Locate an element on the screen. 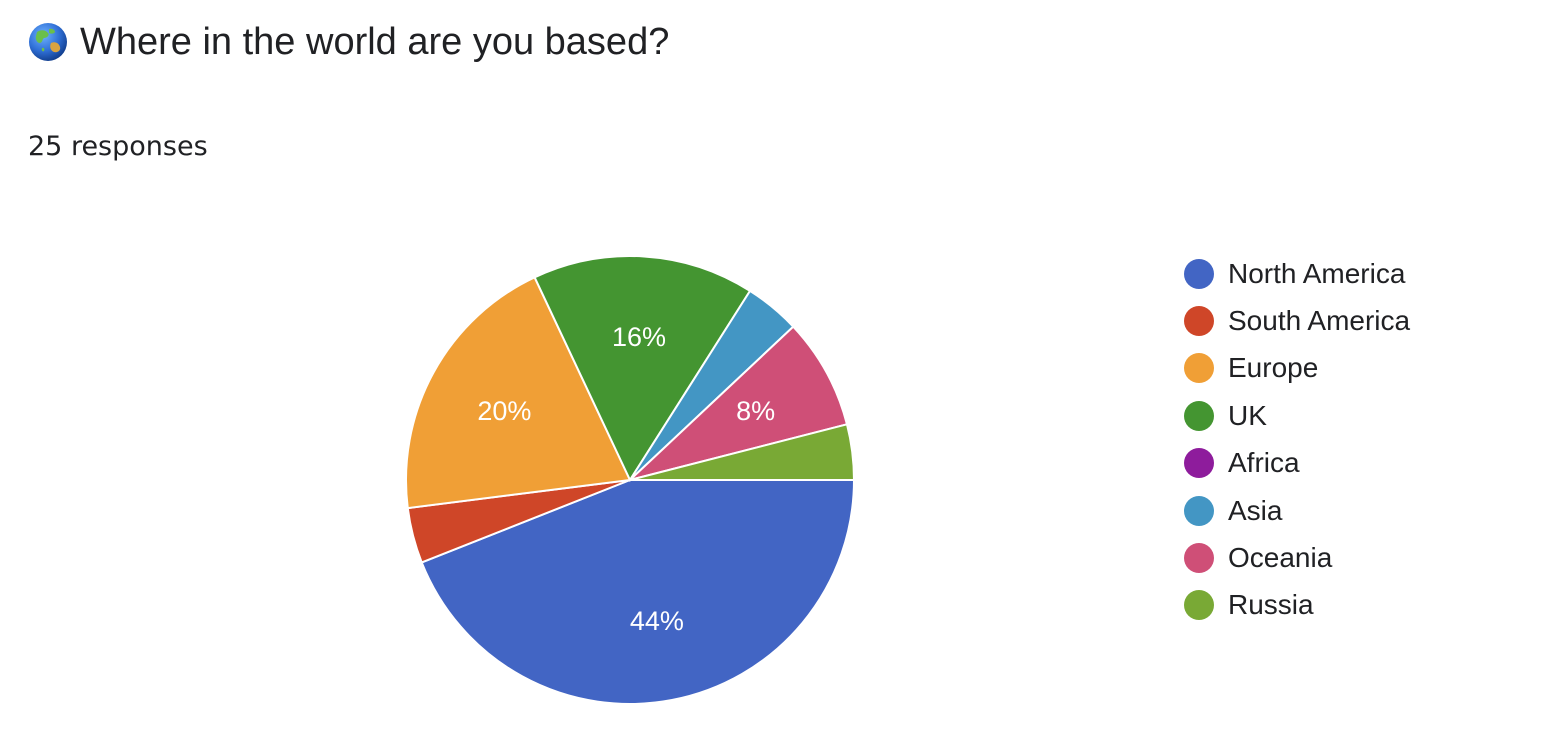  pie-slice-russia is located at coordinates (742, 452).